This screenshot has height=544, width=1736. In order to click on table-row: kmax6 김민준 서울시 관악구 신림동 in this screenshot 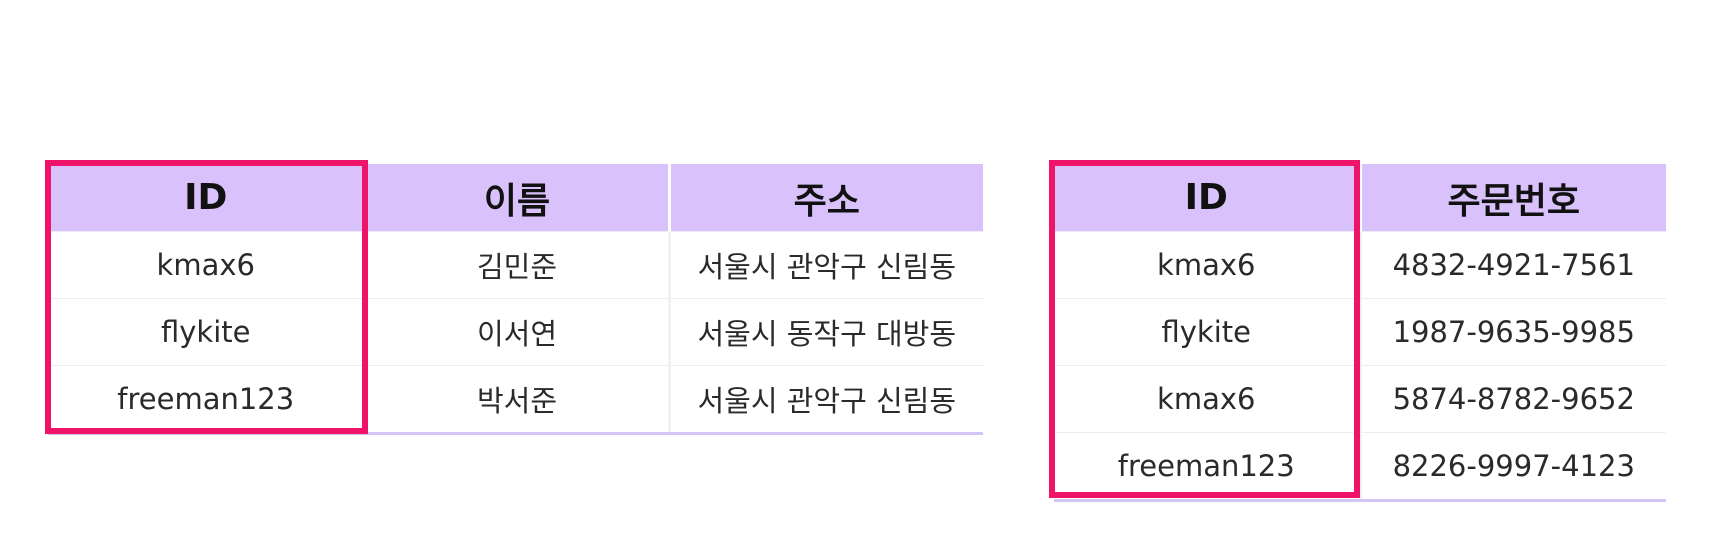, I will do `click(515, 265)`.